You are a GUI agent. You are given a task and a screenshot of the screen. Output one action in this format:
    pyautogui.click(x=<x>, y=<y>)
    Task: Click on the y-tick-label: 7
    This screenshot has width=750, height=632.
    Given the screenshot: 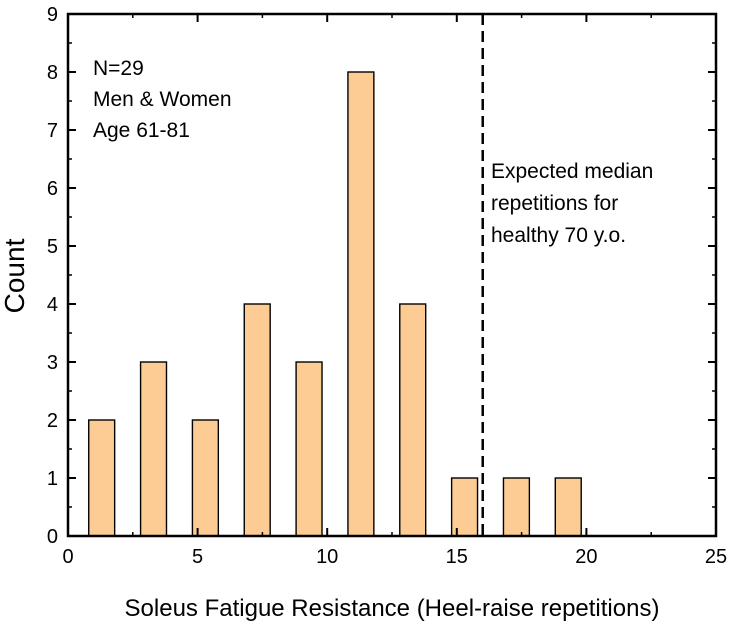 What is the action you would take?
    pyautogui.click(x=52, y=131)
    